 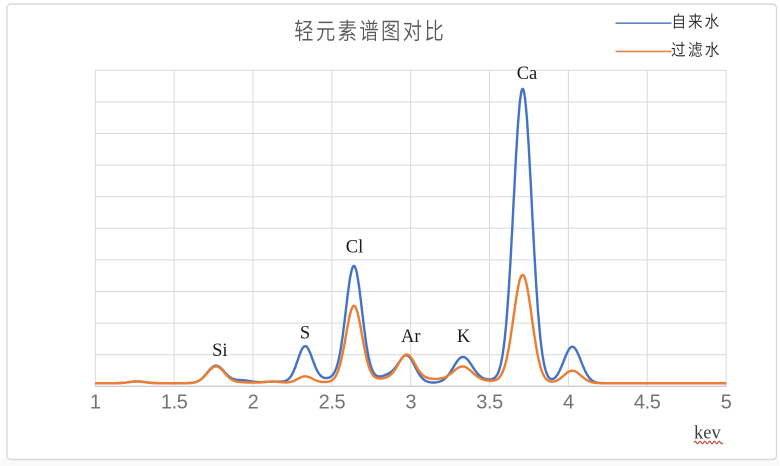 What do you see at coordinates (332, 403) in the screenshot?
I see `svg-text: 2.5` at bounding box center [332, 403].